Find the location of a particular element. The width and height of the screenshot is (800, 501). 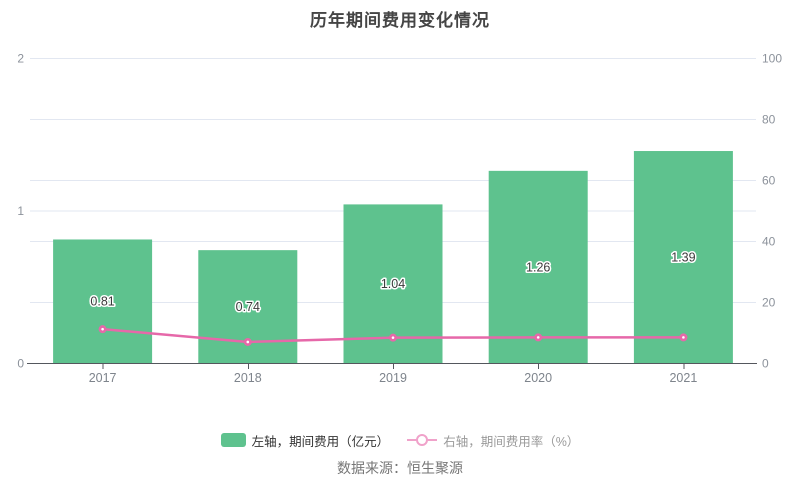

bar-series-swatch-icon is located at coordinates (233, 440).